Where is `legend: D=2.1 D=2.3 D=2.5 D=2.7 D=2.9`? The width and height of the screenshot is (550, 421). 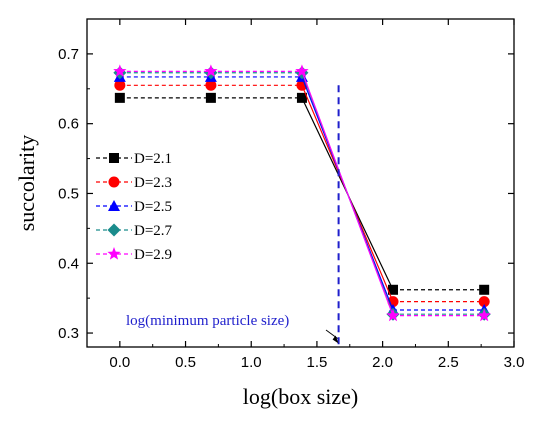
legend: D=2.1 D=2.3 D=2.5 D=2.7 D=2.9 is located at coordinates (134, 207).